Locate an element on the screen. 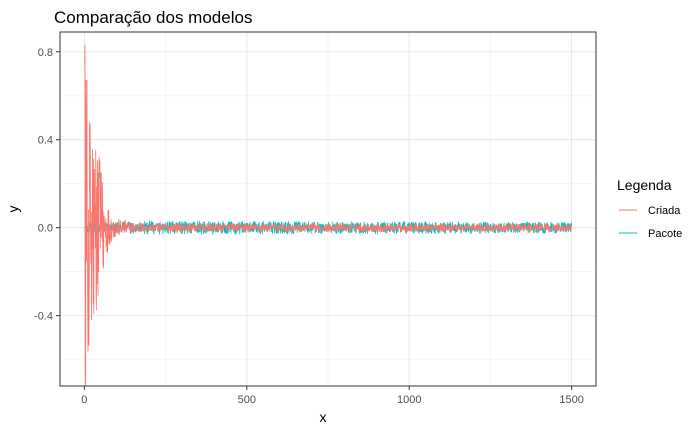  chart-title: Comparação dos modelos is located at coordinates (153, 17).